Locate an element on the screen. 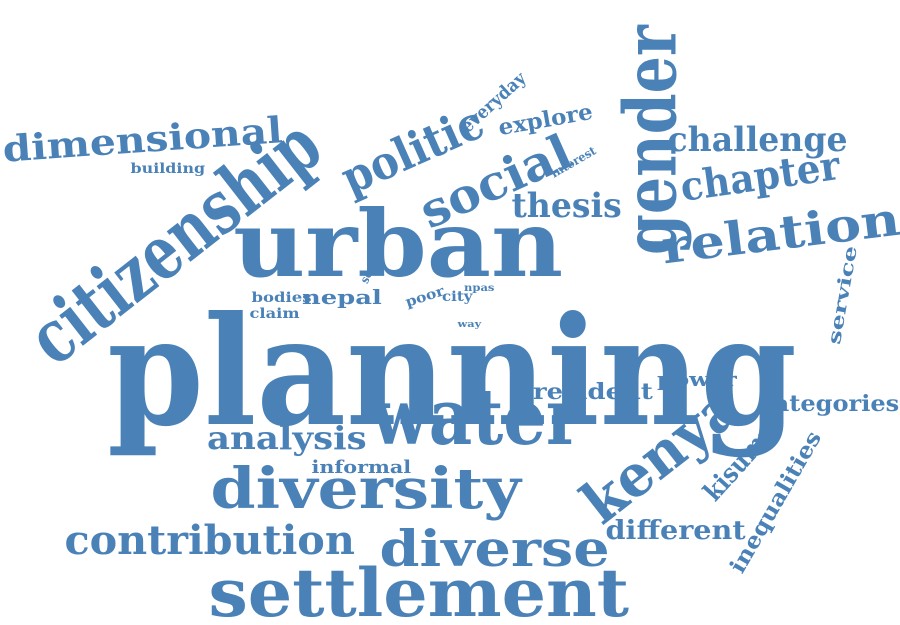  word-categories: categories is located at coordinates (829, 404).